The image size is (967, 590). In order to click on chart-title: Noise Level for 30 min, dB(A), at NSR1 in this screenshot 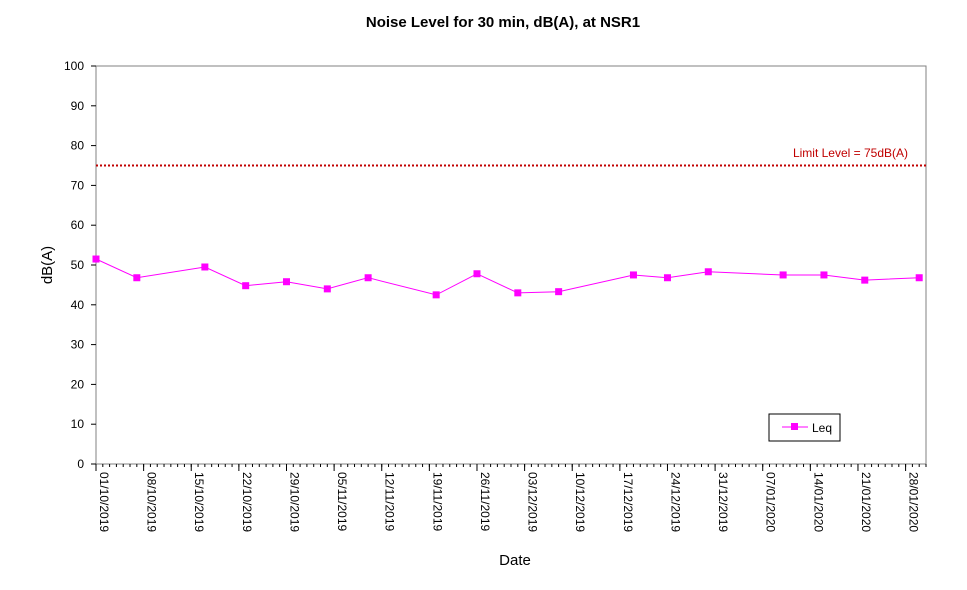, I will do `click(503, 22)`.